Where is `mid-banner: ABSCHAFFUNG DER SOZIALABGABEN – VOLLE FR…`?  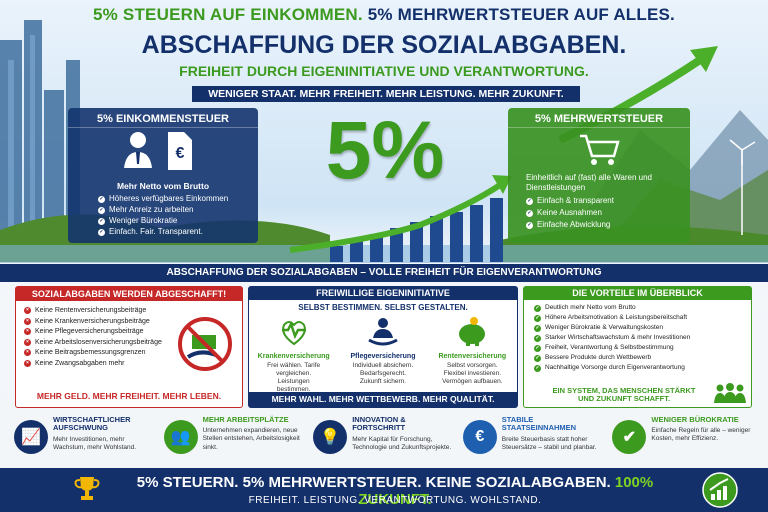 mid-banner: ABSCHAFFUNG DER SOZIALABGABEN – VOLLE FR… is located at coordinates (384, 273).